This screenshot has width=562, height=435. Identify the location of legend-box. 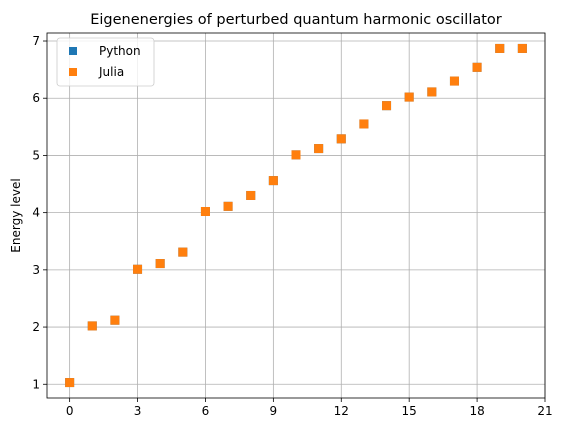
(105, 62).